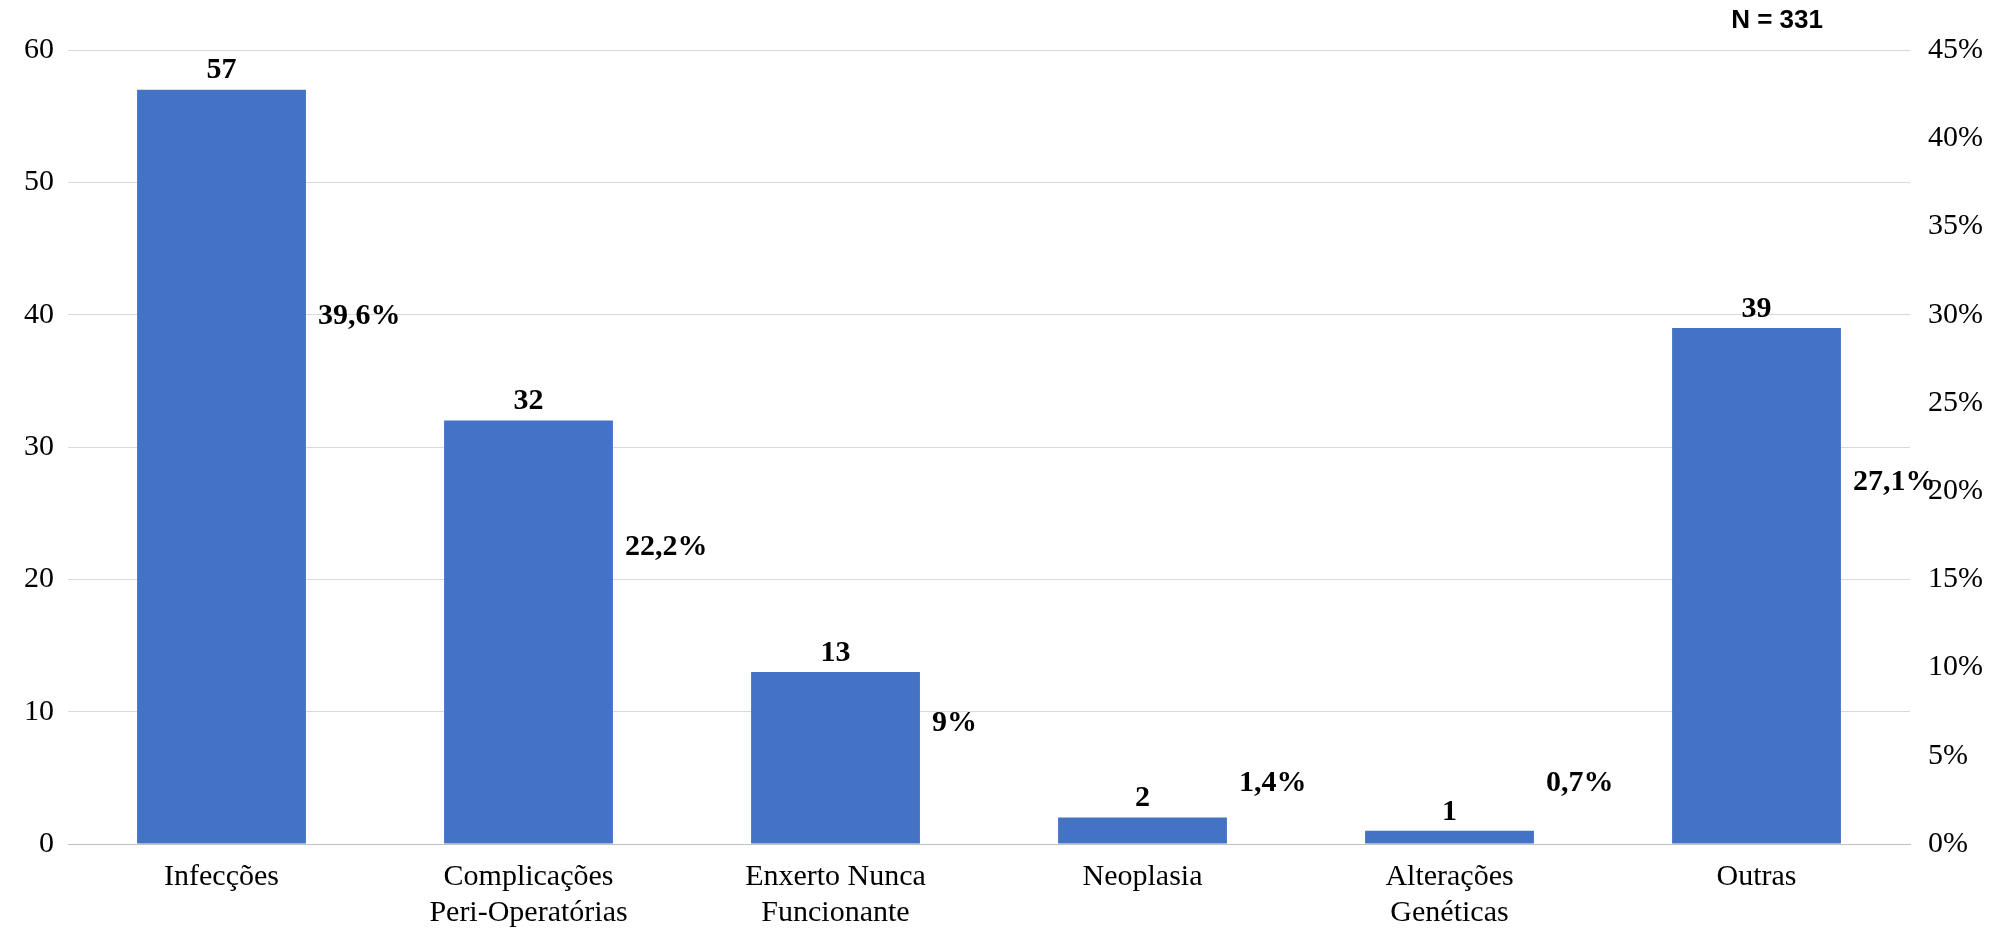 The height and width of the screenshot is (939, 2003). I want to click on y-tick-label: 20, so click(39, 577).